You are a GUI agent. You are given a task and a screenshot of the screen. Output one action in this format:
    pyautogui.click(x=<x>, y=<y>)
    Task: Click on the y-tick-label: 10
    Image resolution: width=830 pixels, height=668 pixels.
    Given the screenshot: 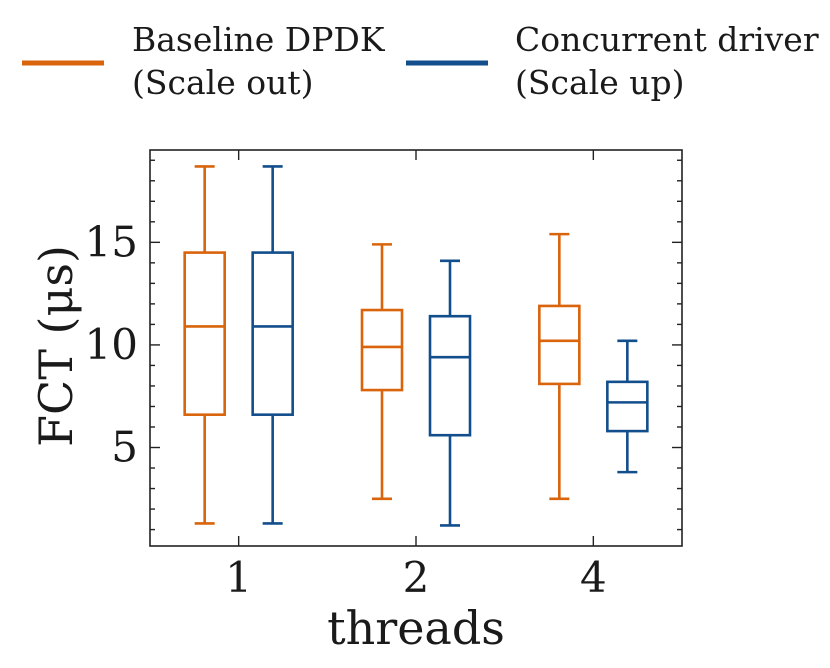 What is the action you would take?
    pyautogui.click(x=111, y=344)
    